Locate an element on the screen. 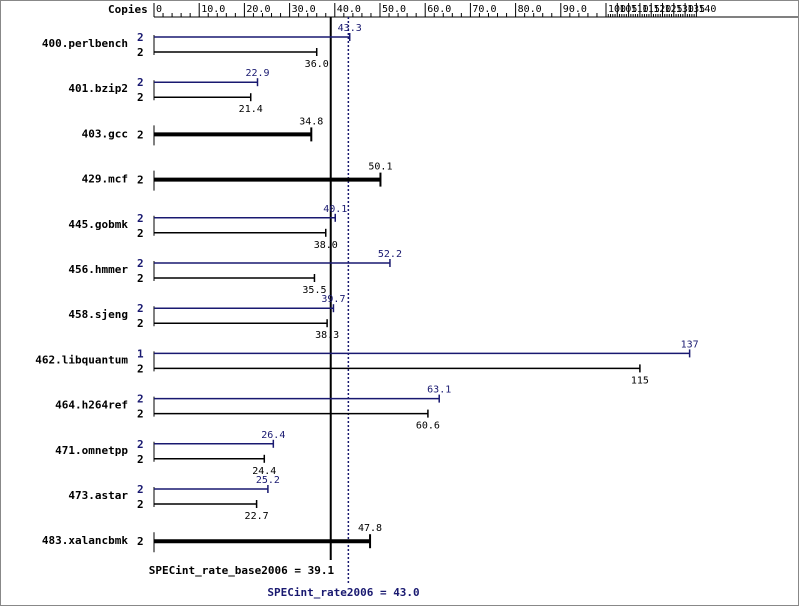 The width and height of the screenshot is (799, 606). base-value-label: 47.8 is located at coordinates (370, 528).